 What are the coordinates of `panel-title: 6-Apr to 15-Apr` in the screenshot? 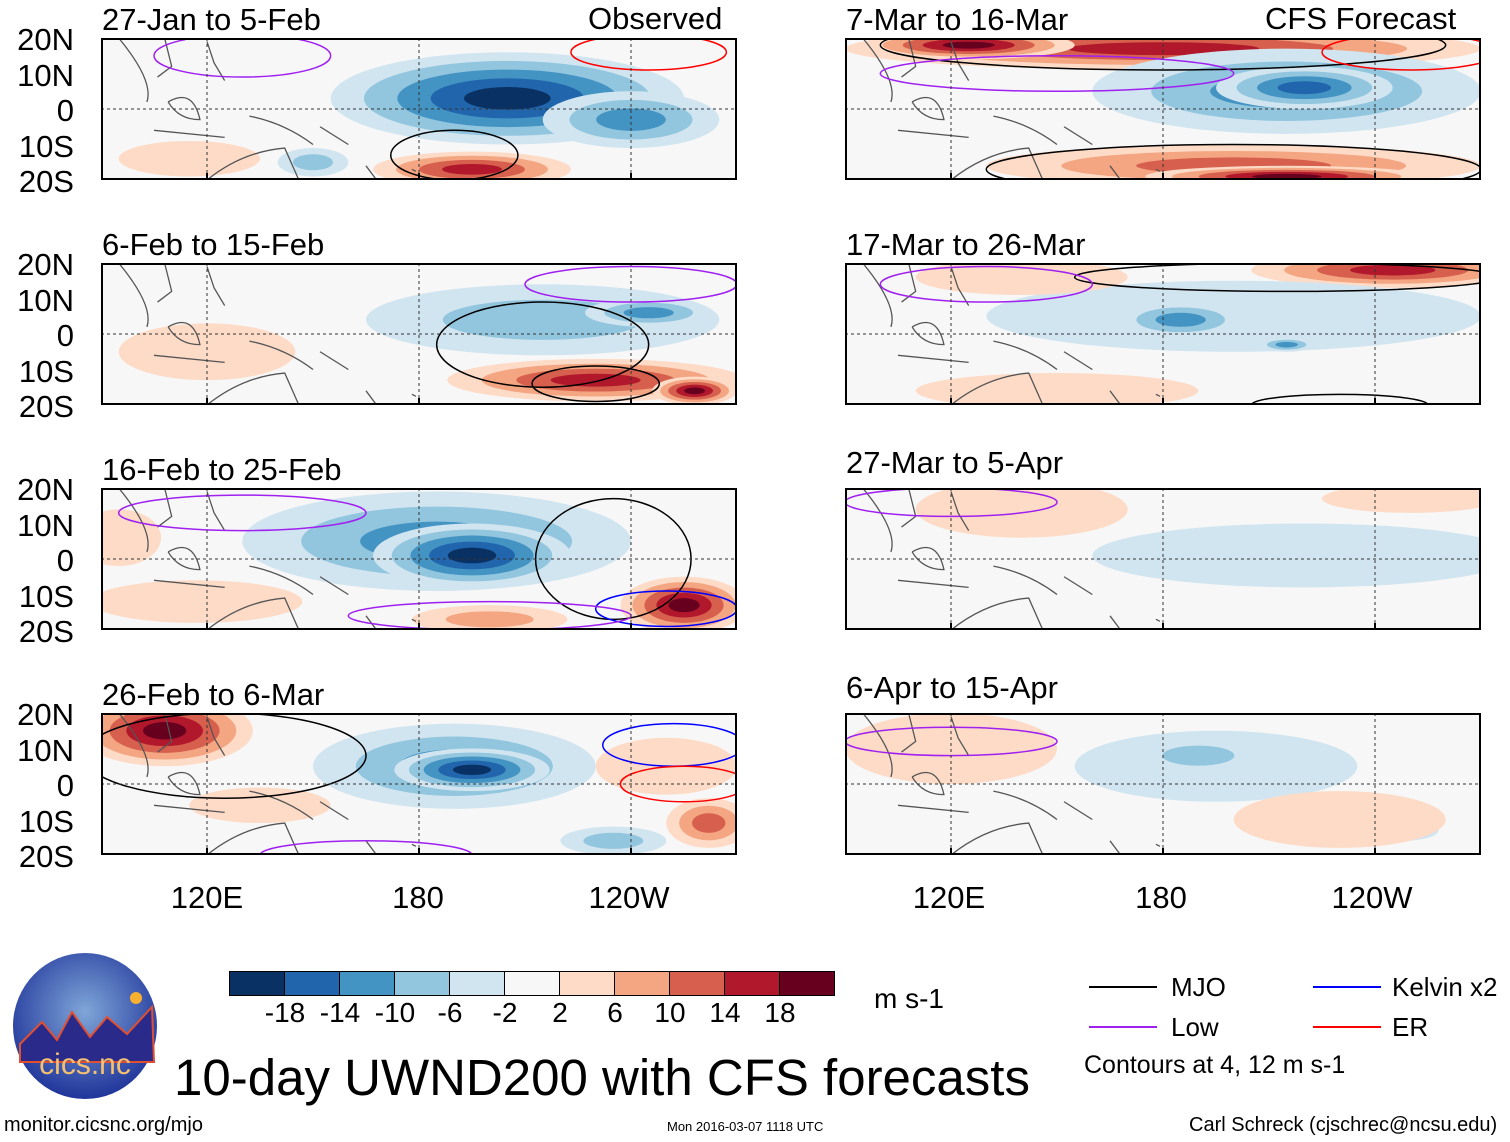 It's located at (952, 687).